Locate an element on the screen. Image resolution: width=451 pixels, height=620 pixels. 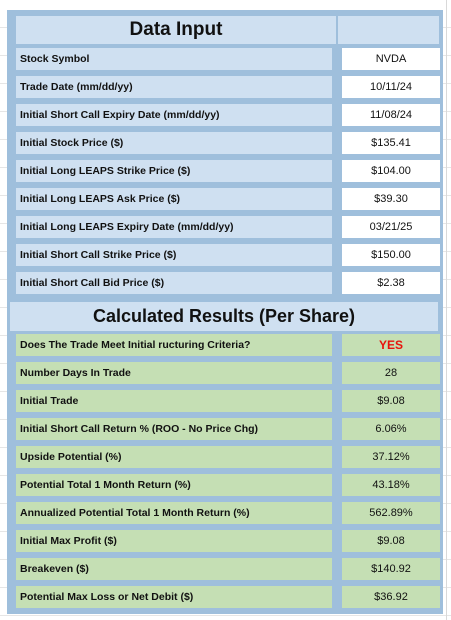
input-label: Stock Symbol is located at coordinates (174, 59).